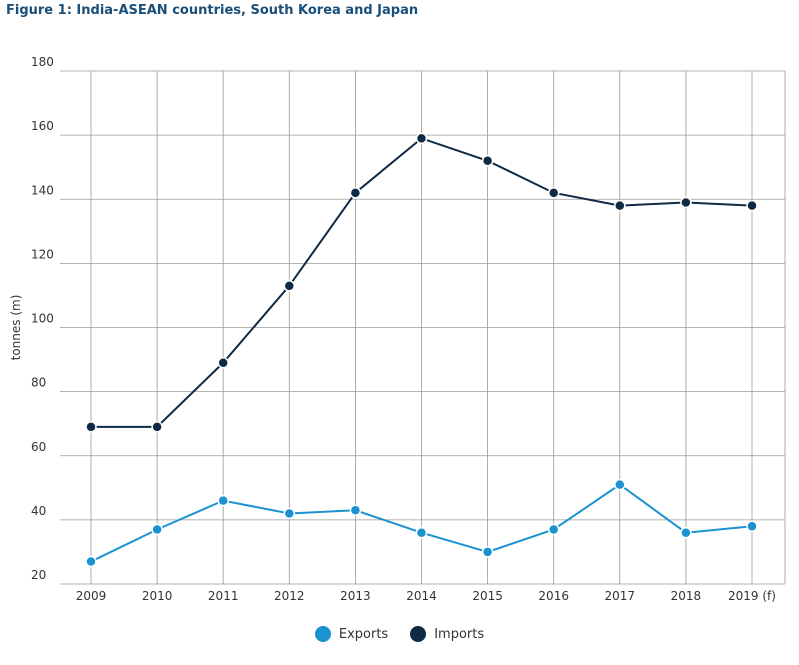 The width and height of the screenshot is (799, 665). I want to click on data-point-exports-2011, so click(223, 500).